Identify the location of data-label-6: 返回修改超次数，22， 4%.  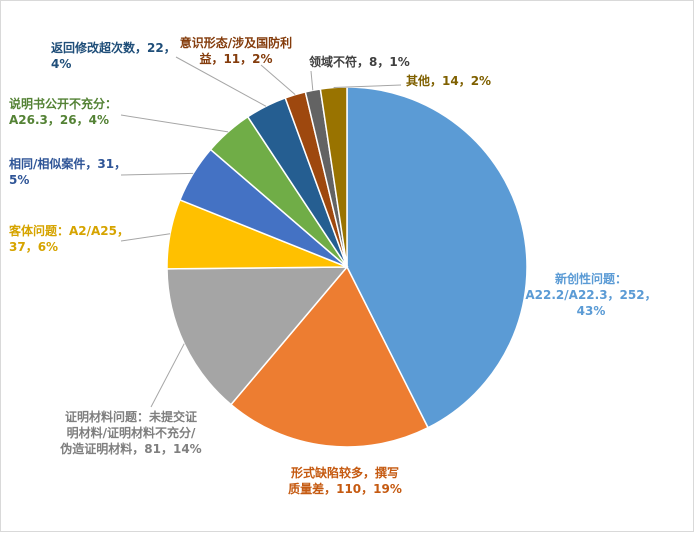
(113, 55).